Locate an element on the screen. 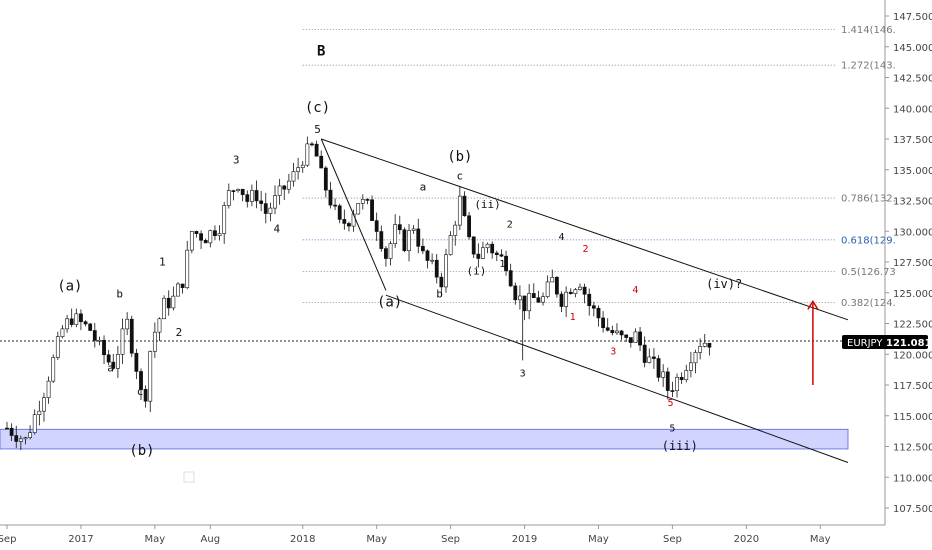 The height and width of the screenshot is (550, 932). y-tick-label: 120.000 is located at coordinates (912, 355).